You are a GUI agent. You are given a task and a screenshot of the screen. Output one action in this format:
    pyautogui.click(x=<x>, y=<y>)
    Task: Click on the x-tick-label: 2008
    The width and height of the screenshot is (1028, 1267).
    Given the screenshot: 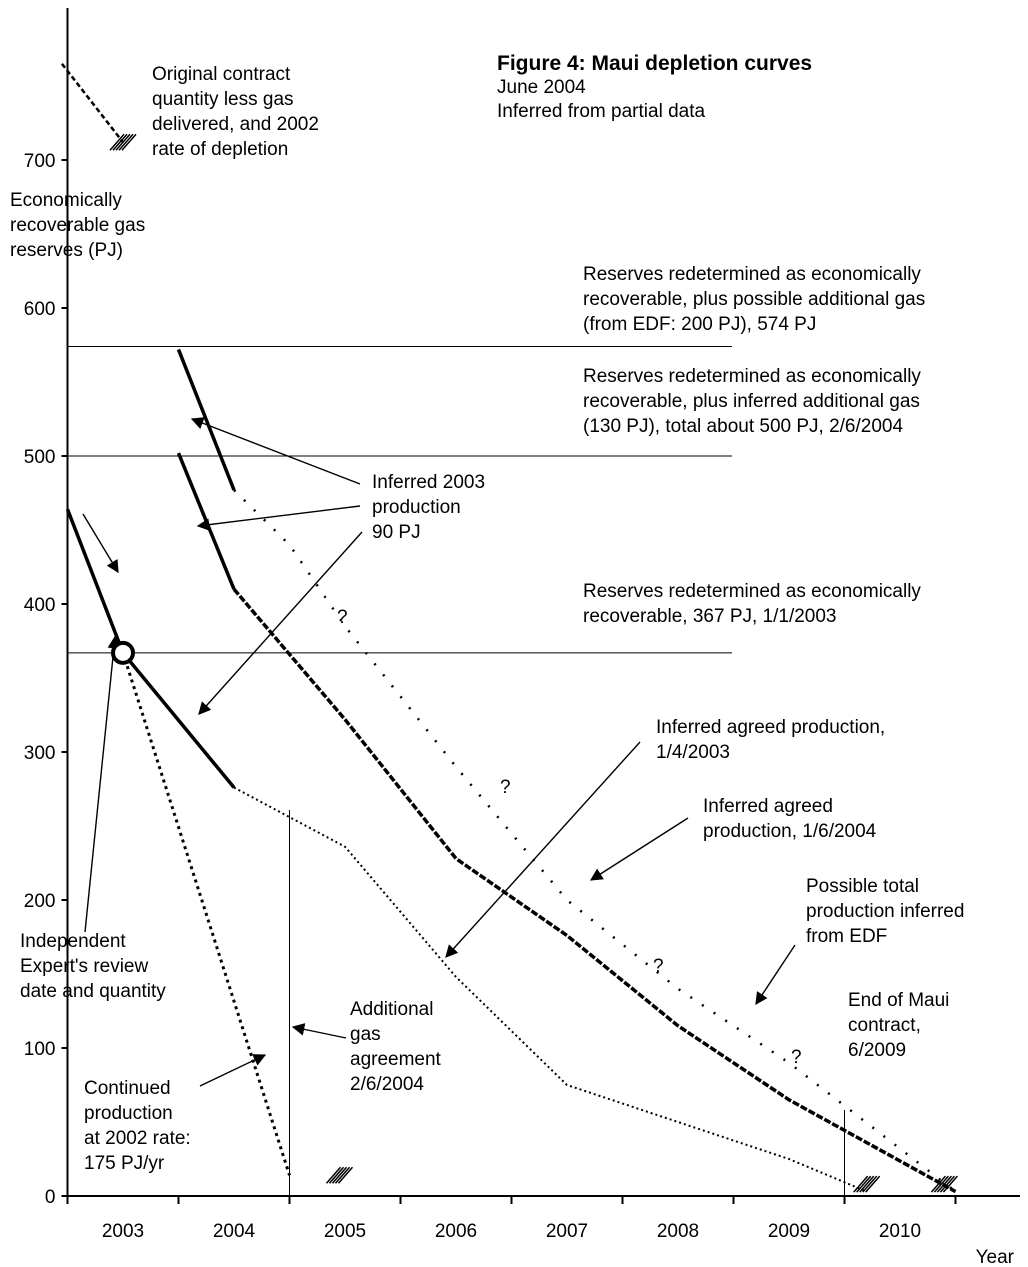 What is the action you would take?
    pyautogui.click(x=678, y=1231)
    